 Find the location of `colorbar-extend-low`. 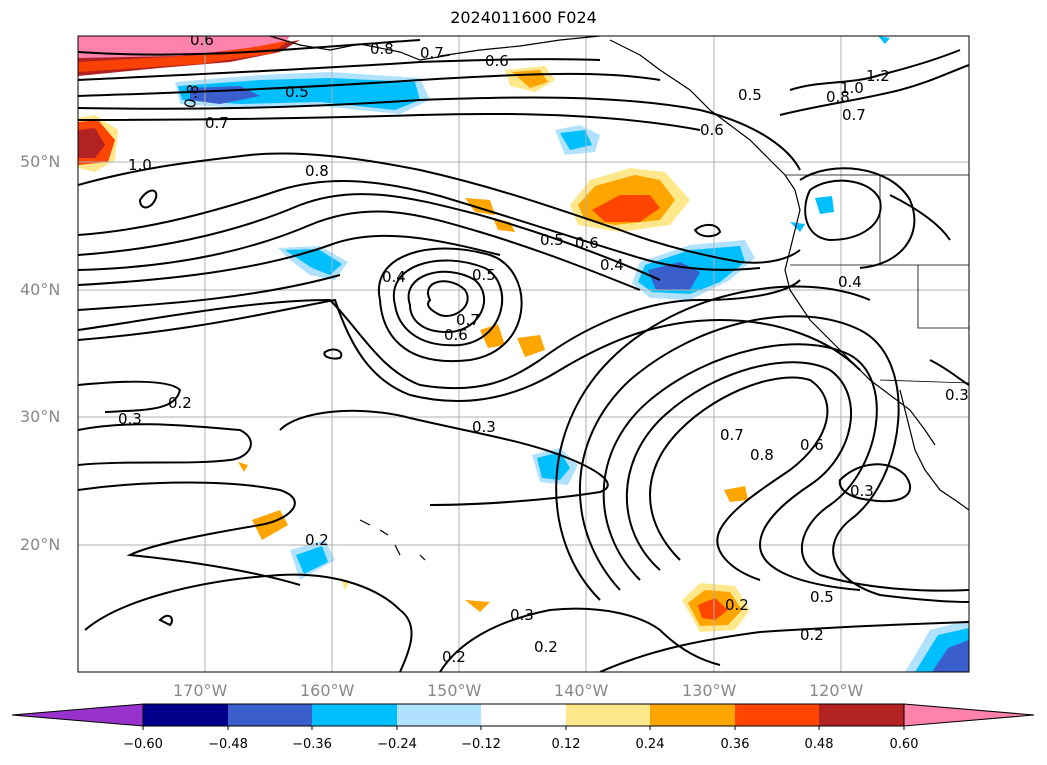

colorbar-extend-low is located at coordinates (77, 715).